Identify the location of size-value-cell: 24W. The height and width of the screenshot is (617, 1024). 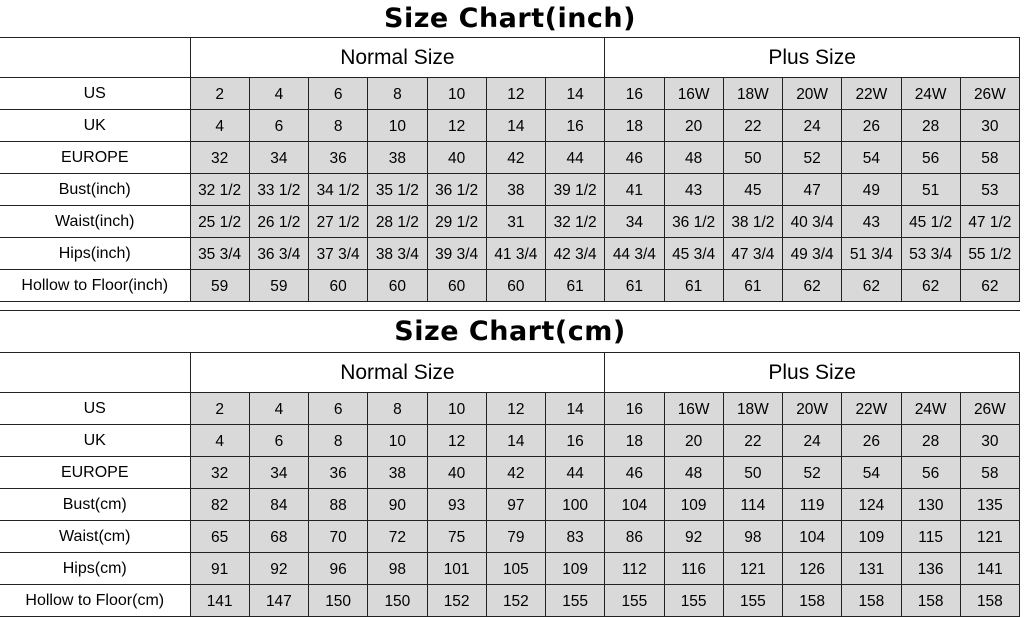
(930, 408).